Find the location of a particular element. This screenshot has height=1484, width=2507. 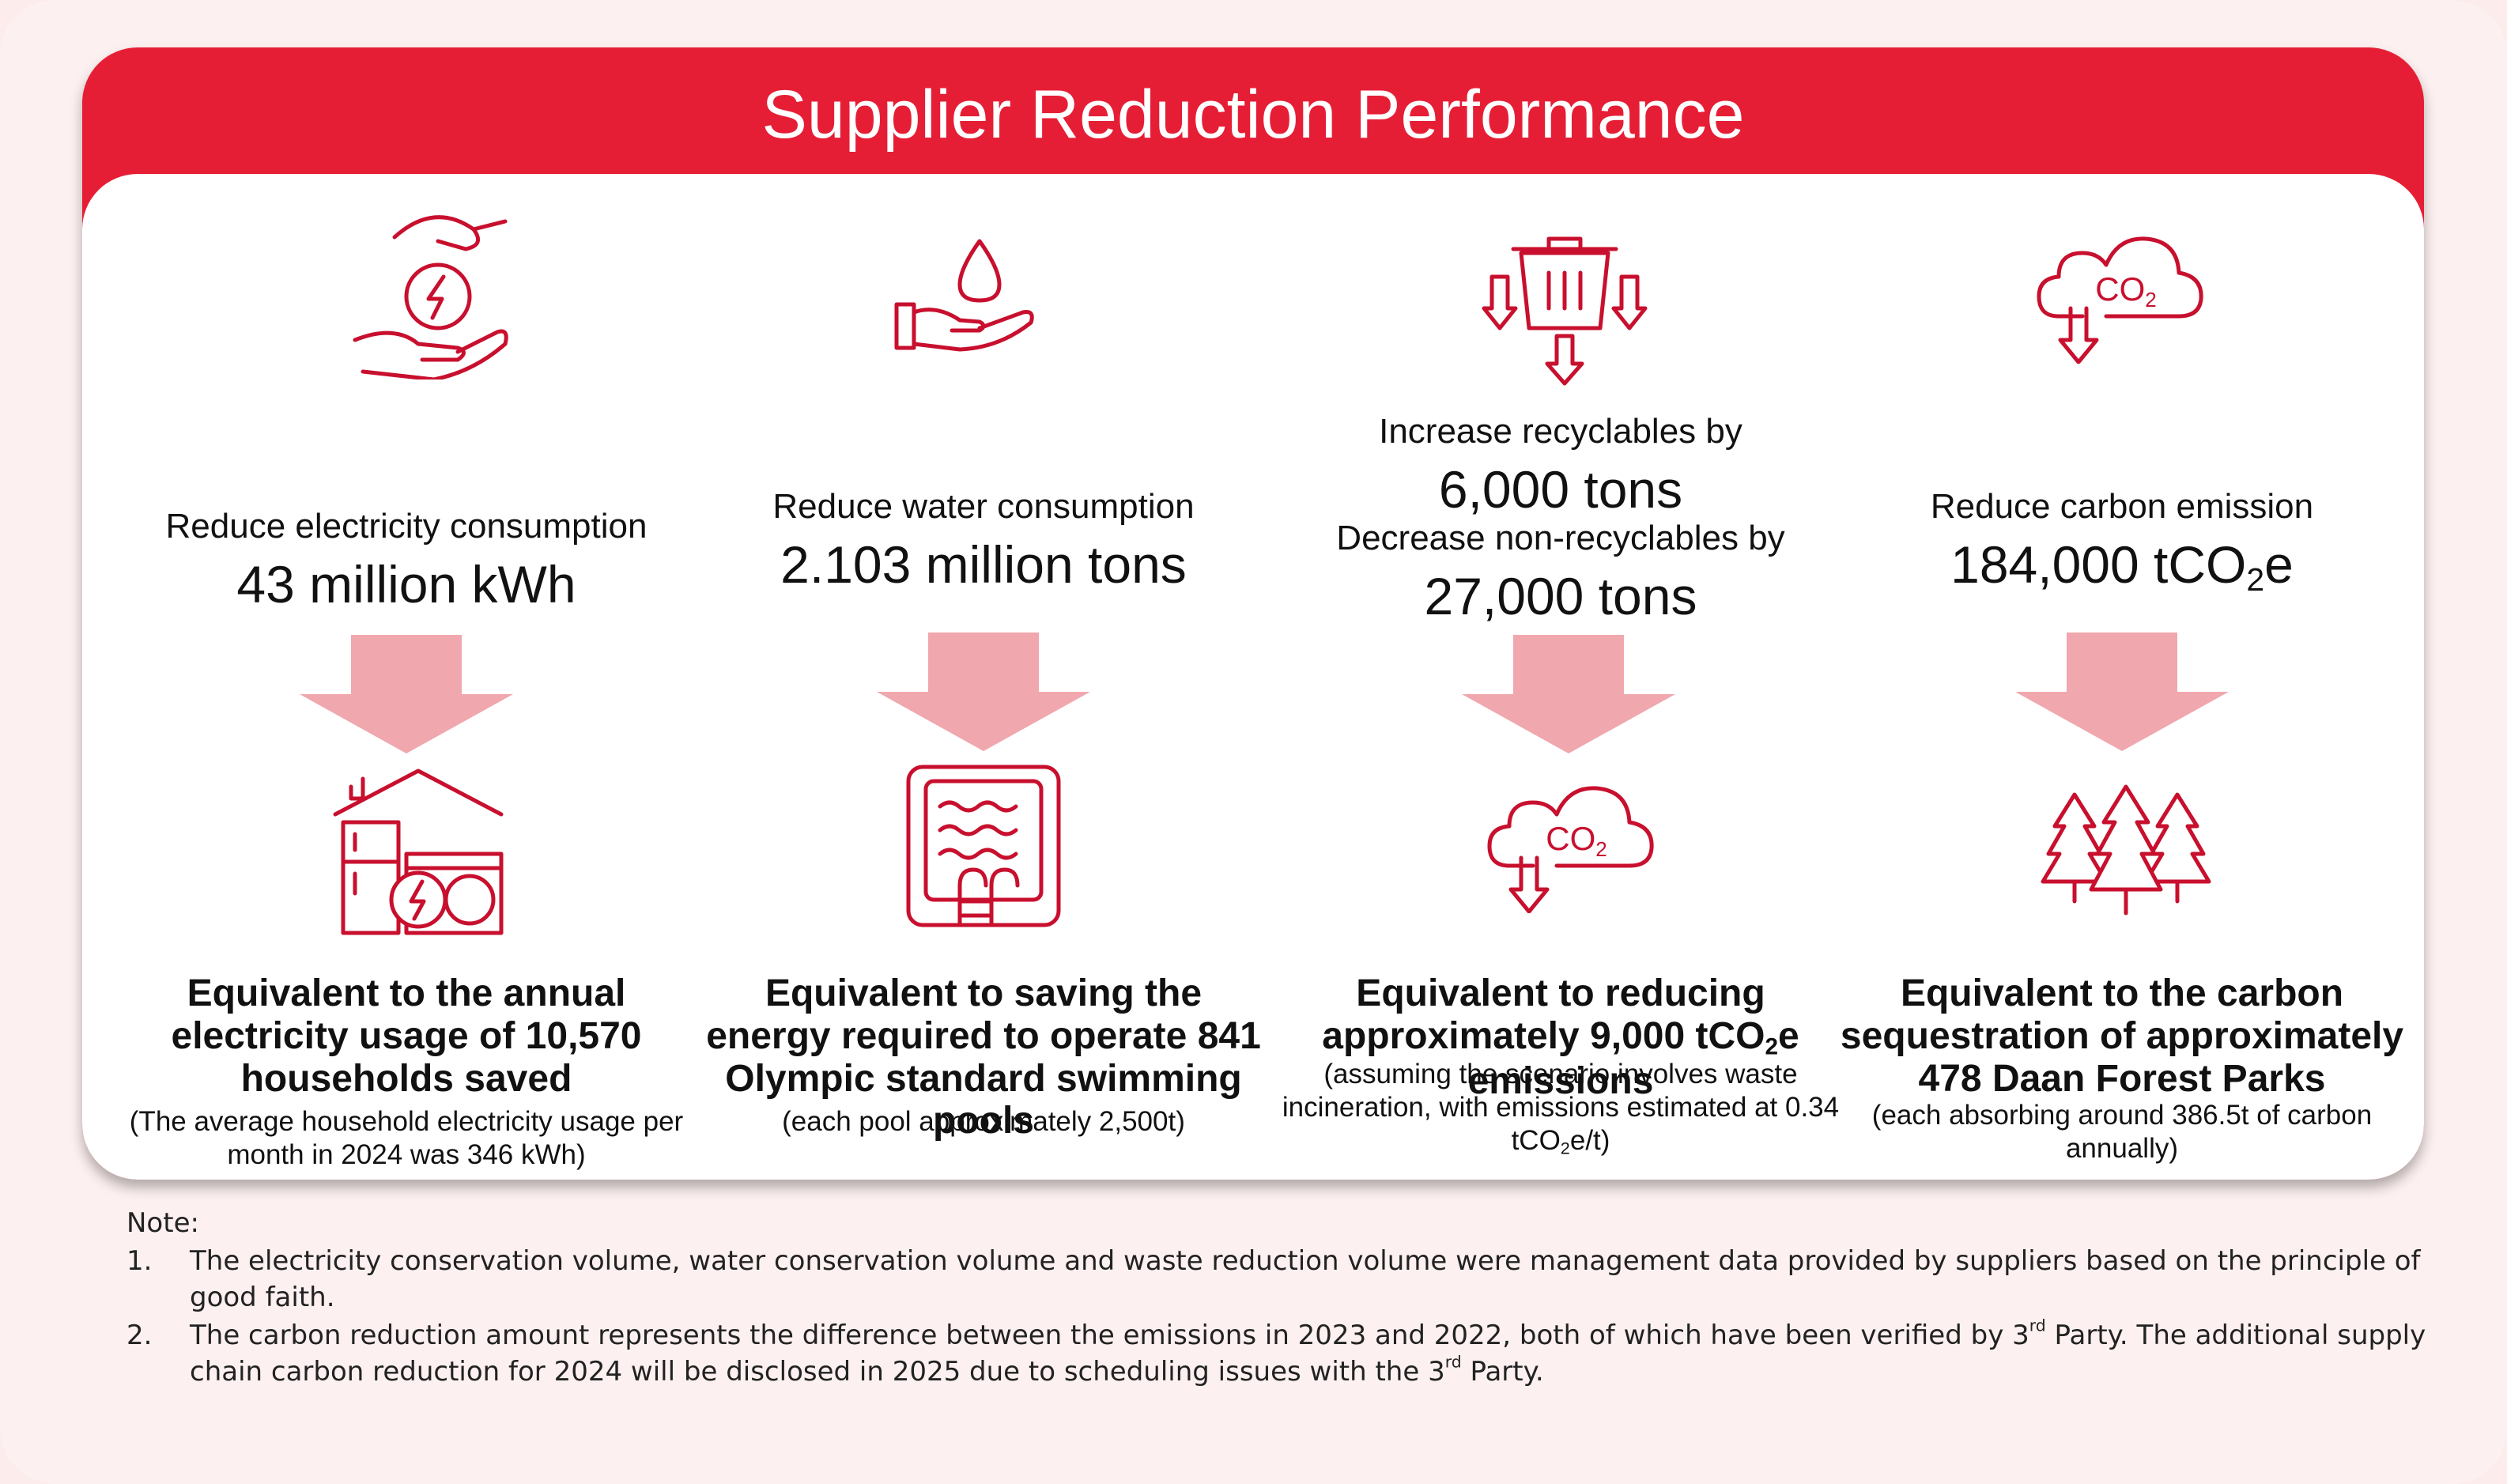

hand-water-drop-icon is located at coordinates (964, 295).